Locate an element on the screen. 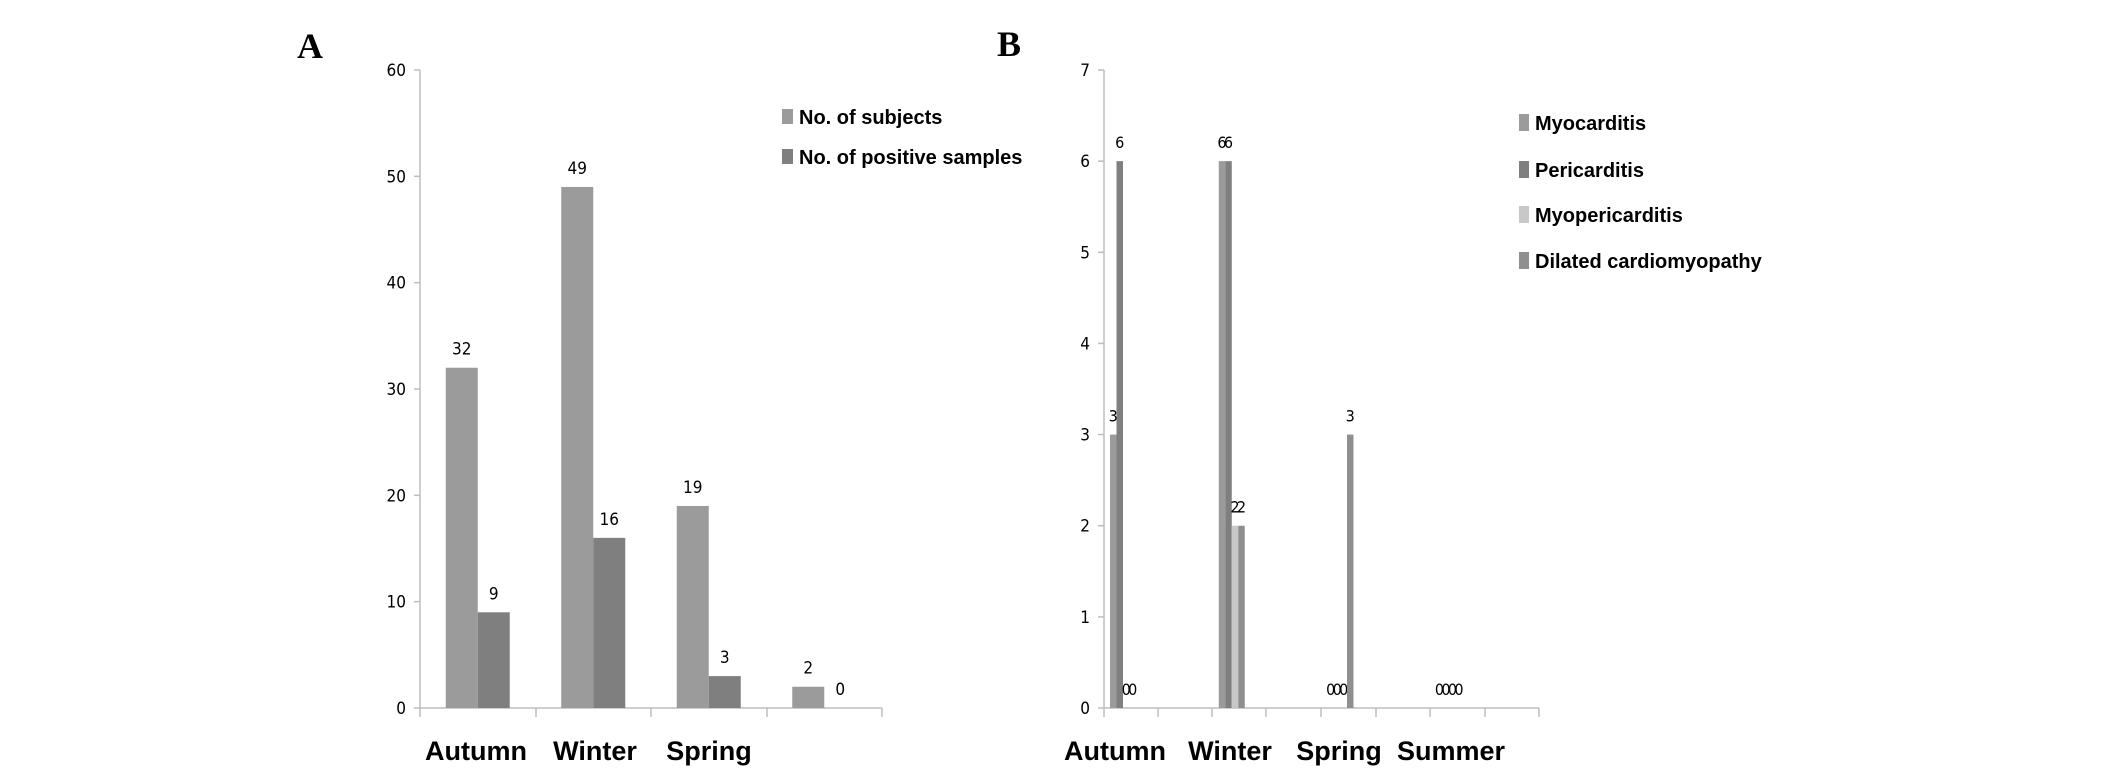 This screenshot has height=775, width=2126. y-tick-label: 20 is located at coordinates (396, 496).